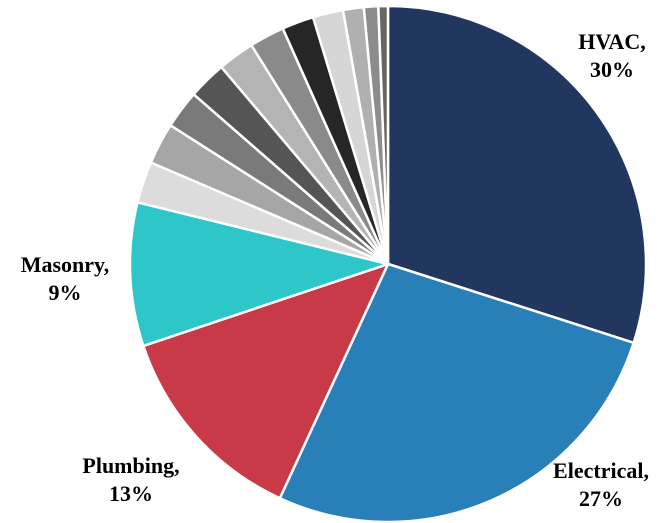 This screenshot has height=523, width=667. I want to click on pie-slice-masonry, so click(259, 274).